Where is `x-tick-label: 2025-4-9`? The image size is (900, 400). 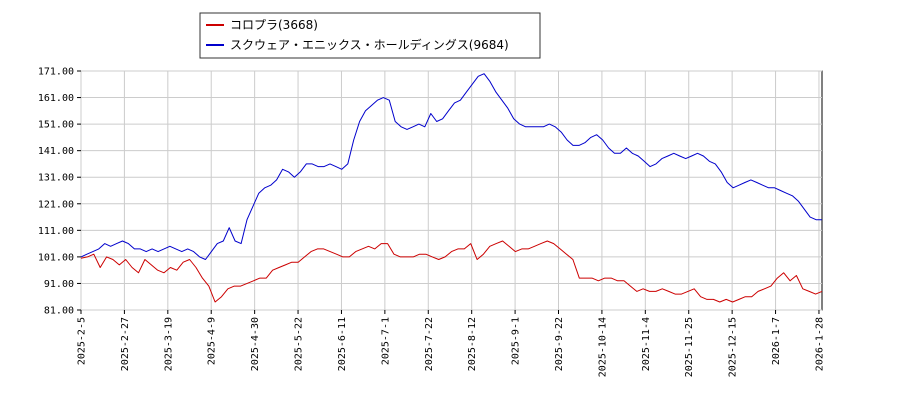 x-tick-label: 2025-4-9 is located at coordinates (212, 341).